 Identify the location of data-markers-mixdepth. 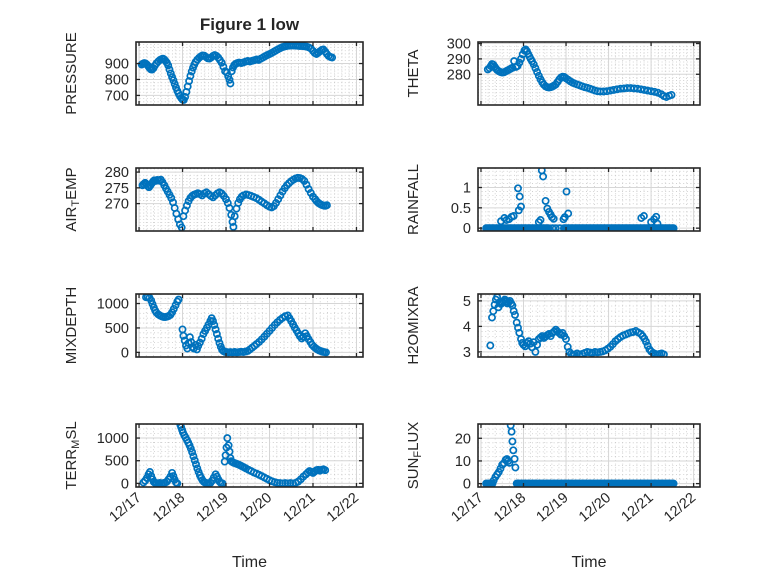
(236, 325).